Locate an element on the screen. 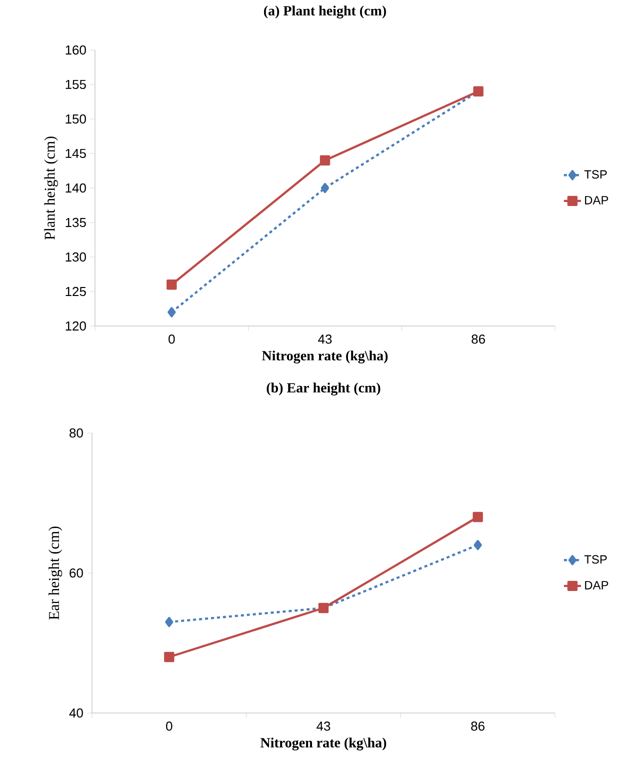 This screenshot has width=640, height=781. y-axis-title: Ear height (cm) is located at coordinates (55, 573).